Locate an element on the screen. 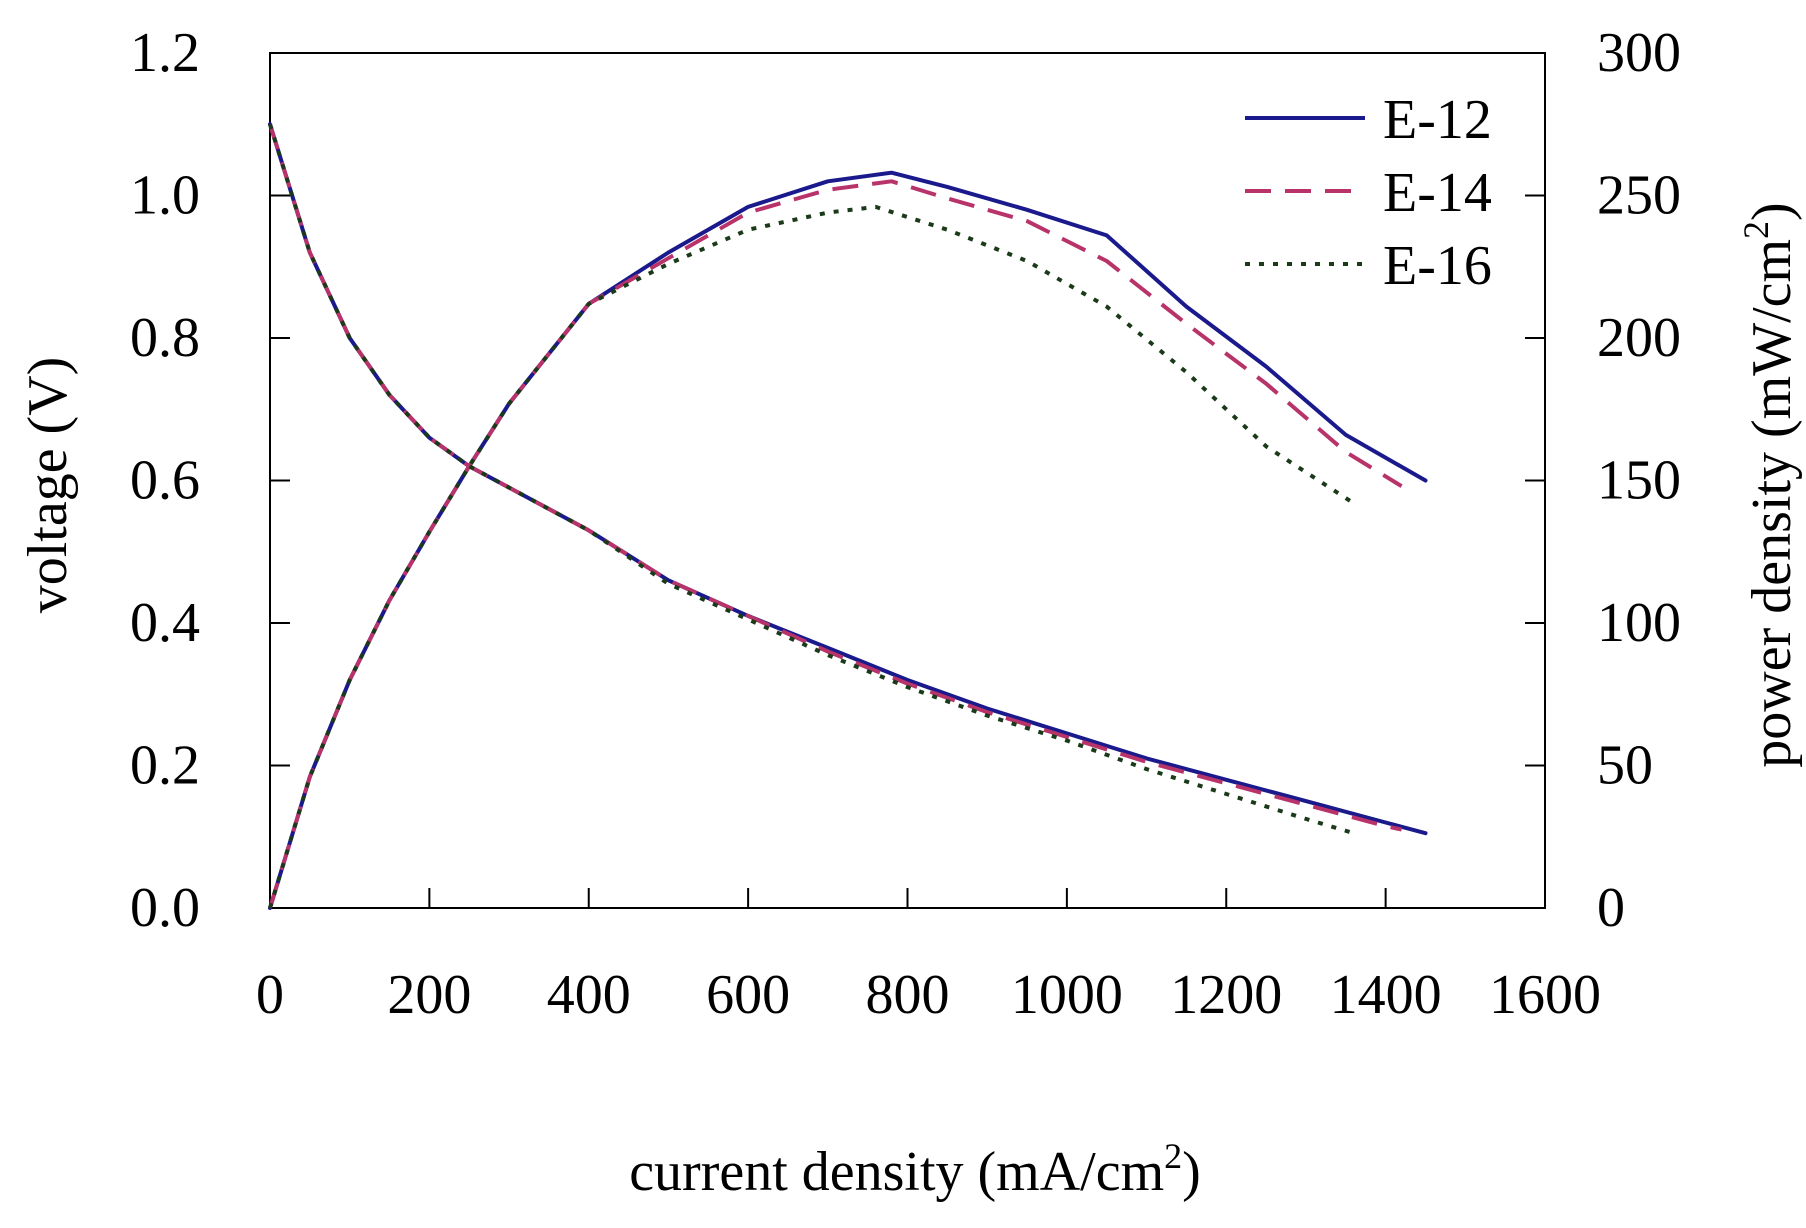 The image size is (1806, 1228). y2-tick-label: 50 is located at coordinates (1625, 766).